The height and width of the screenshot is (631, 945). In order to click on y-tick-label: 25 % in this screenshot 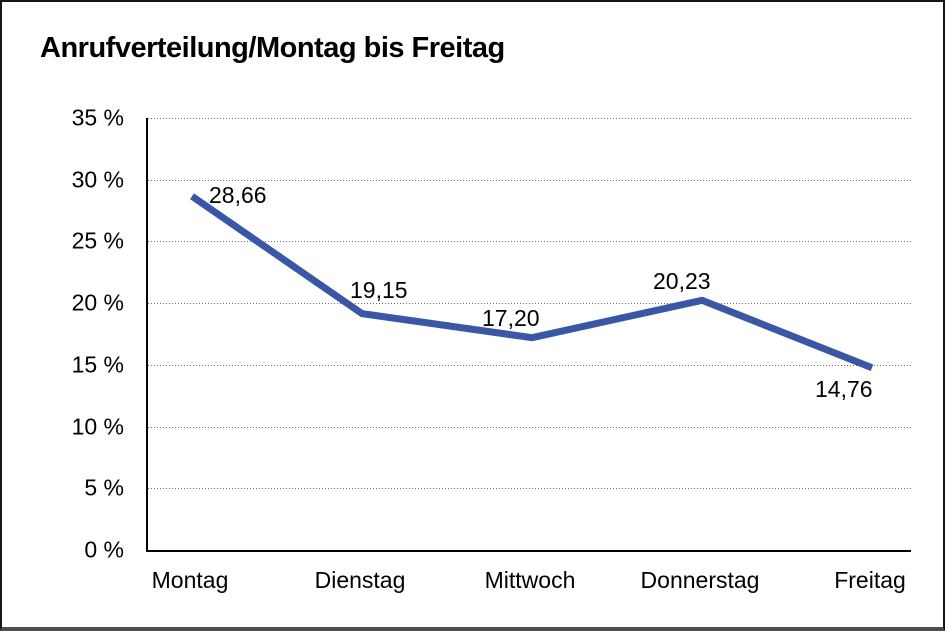, I will do `click(97, 240)`.